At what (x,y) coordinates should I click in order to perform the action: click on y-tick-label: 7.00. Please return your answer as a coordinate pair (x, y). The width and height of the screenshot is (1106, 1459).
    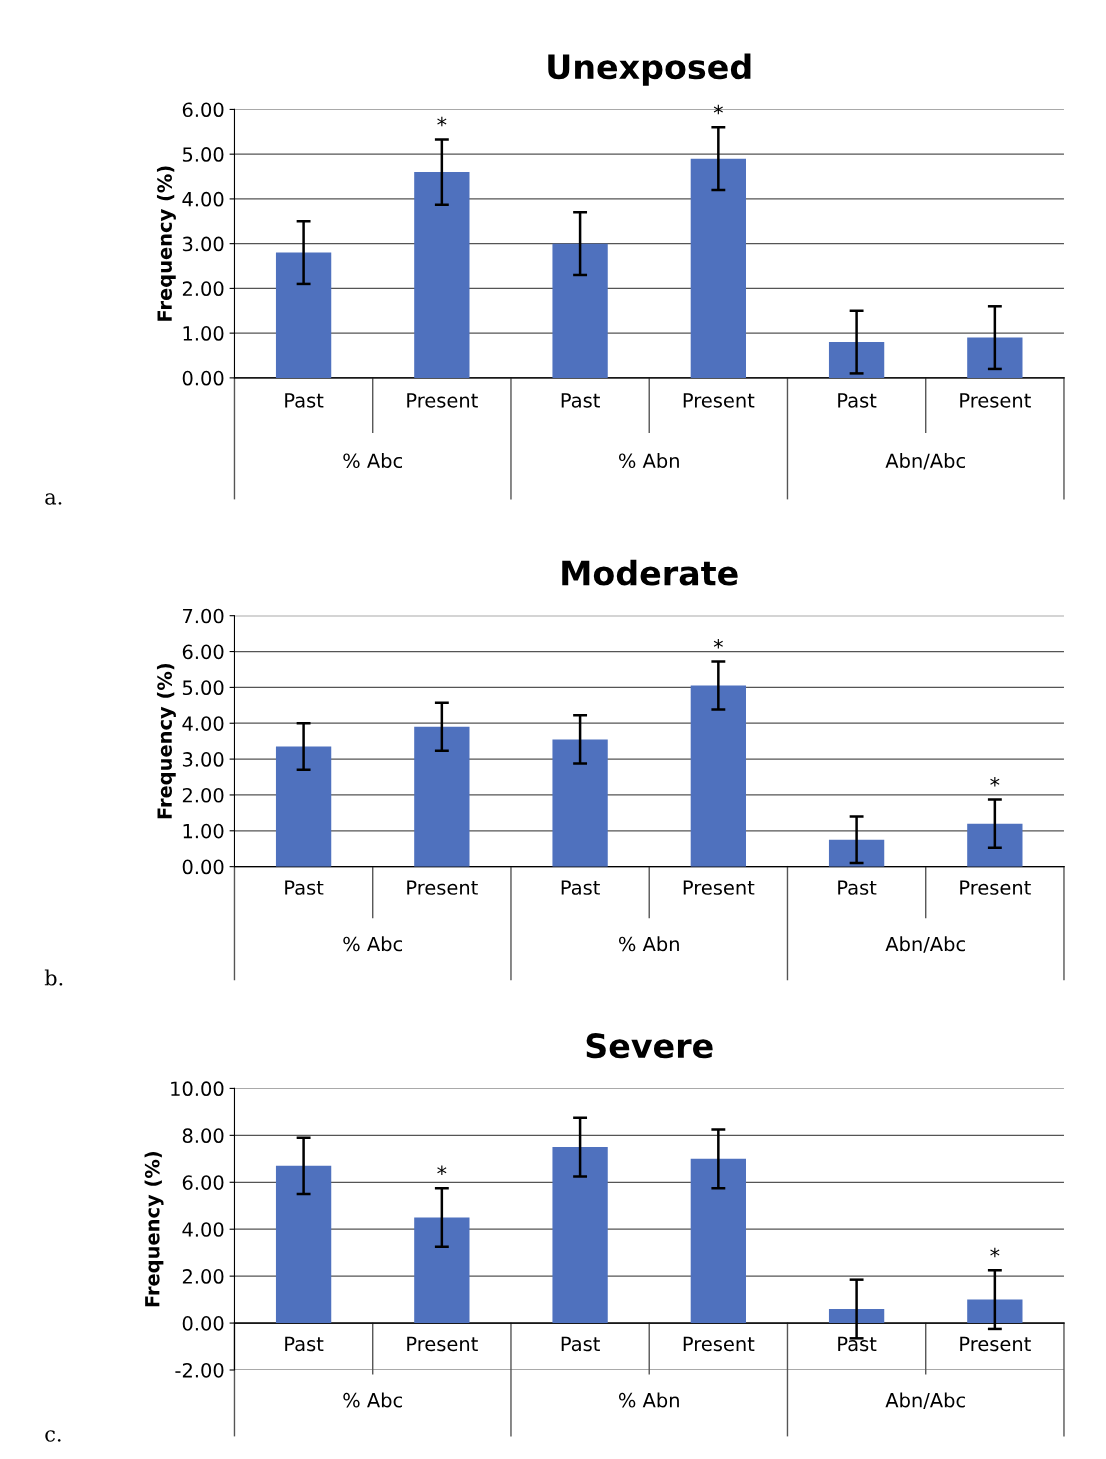
    Looking at the image, I should click on (203, 616).